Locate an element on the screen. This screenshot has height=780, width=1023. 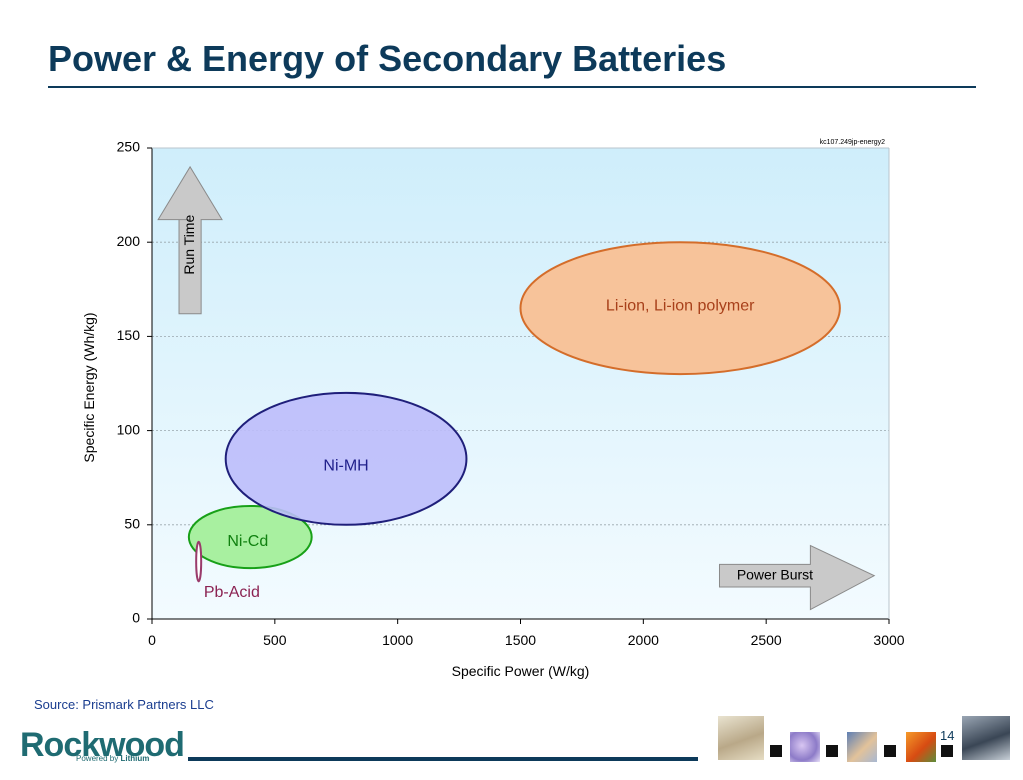
y-tick-label: 100 is located at coordinates (129, 429).